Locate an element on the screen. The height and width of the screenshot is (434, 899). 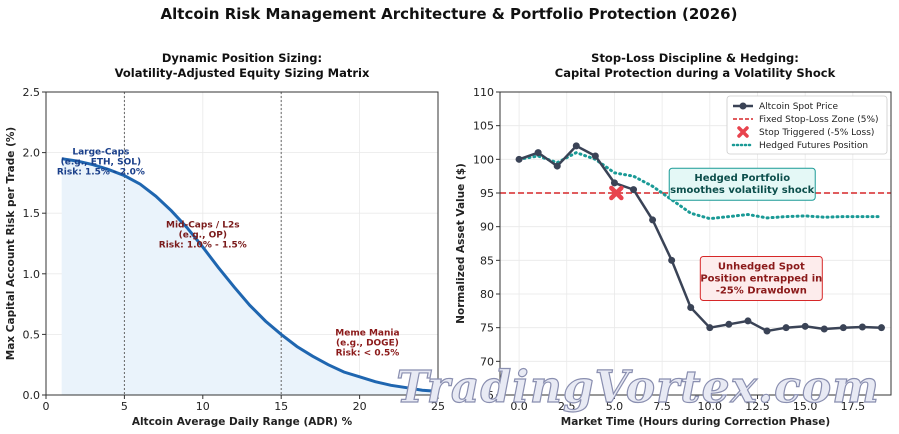
legend-entry-label: Hedged Futures Position is located at coordinates (813, 146).